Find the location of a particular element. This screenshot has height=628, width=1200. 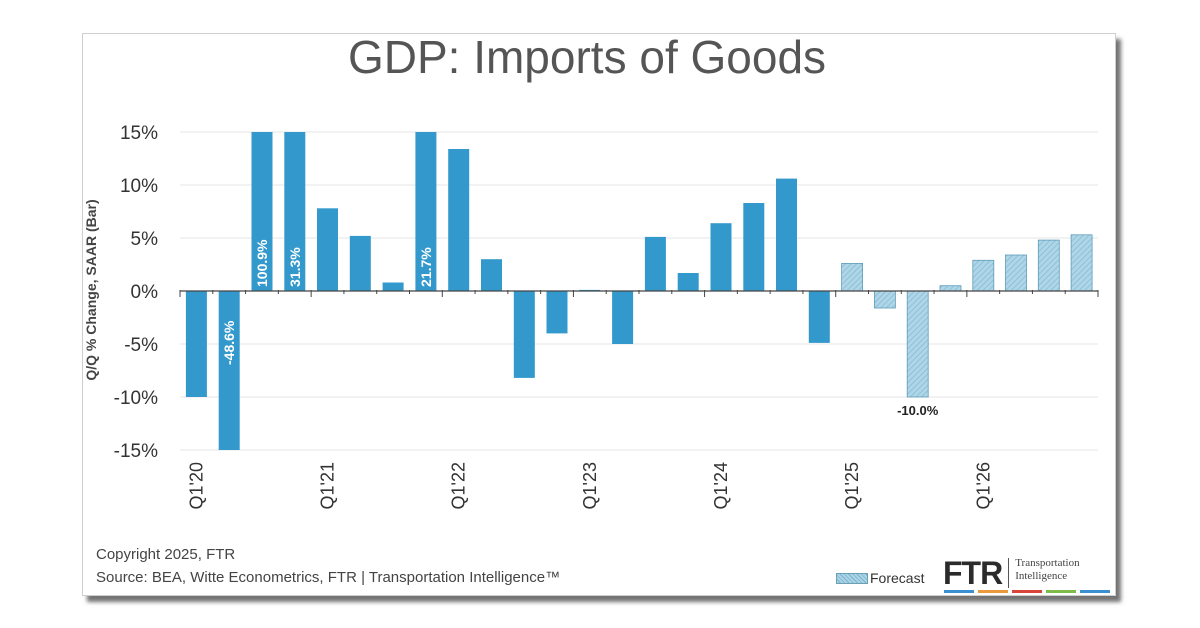

legend: Forecast is located at coordinates (880, 578).